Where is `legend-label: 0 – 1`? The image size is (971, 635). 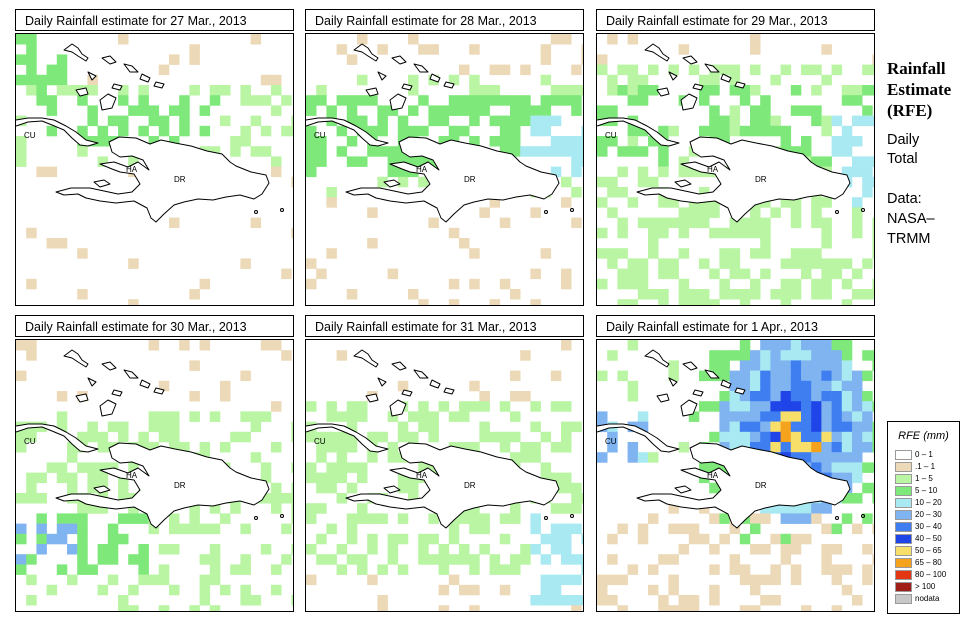 legend-label: 0 – 1 is located at coordinates (924, 454).